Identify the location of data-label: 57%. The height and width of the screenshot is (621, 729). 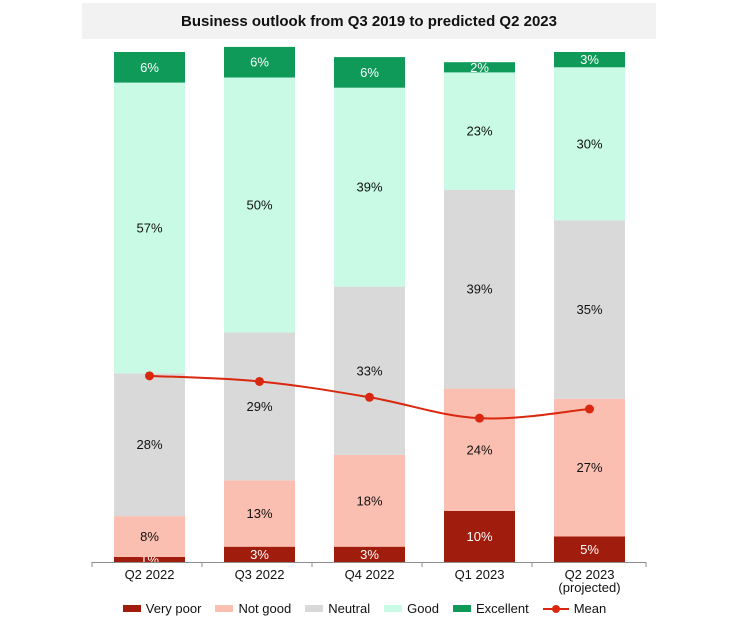
(149, 227).